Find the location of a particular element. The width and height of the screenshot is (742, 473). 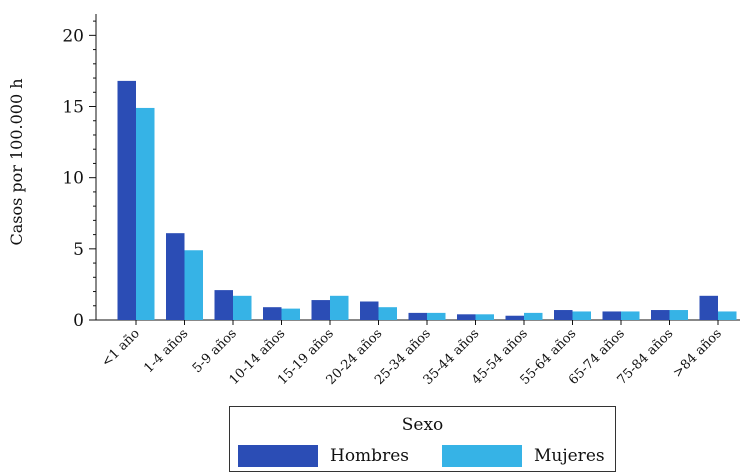

legend-swatch-mujeres is located at coordinates (482, 456).